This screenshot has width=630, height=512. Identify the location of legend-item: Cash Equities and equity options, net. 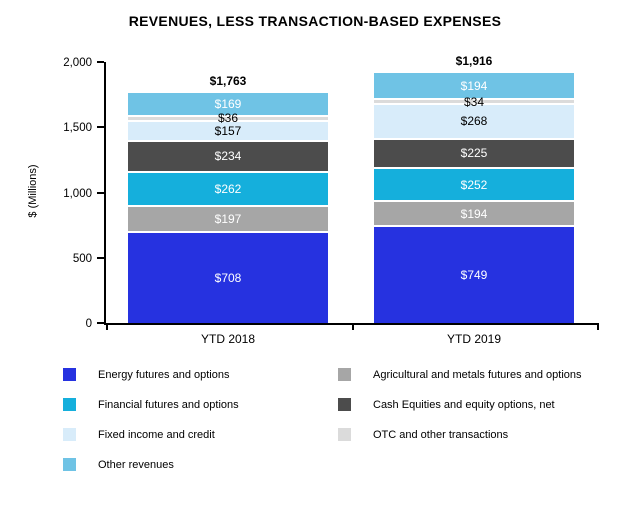
(460, 404).